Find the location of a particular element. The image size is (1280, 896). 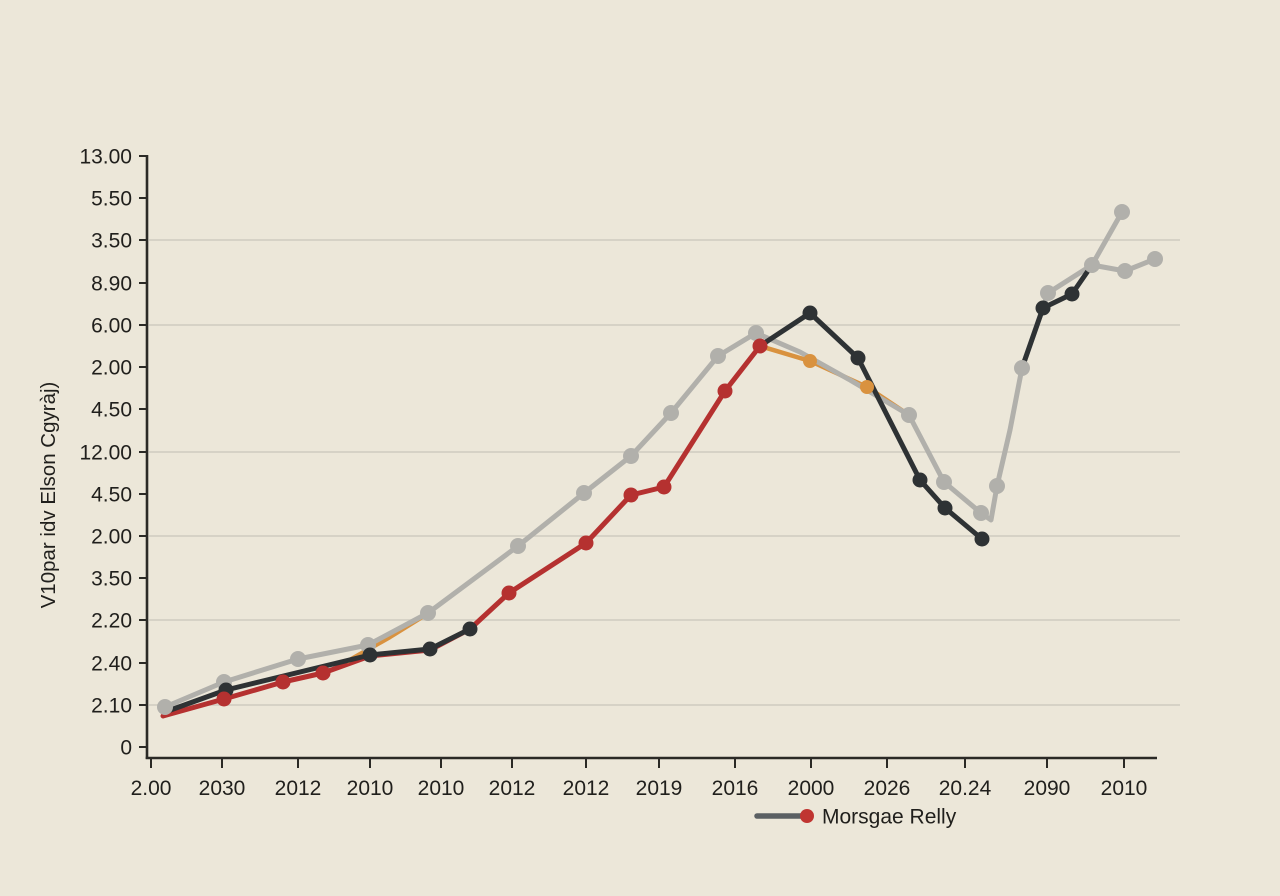

y-tick-label: 2.10 is located at coordinates (111, 706).